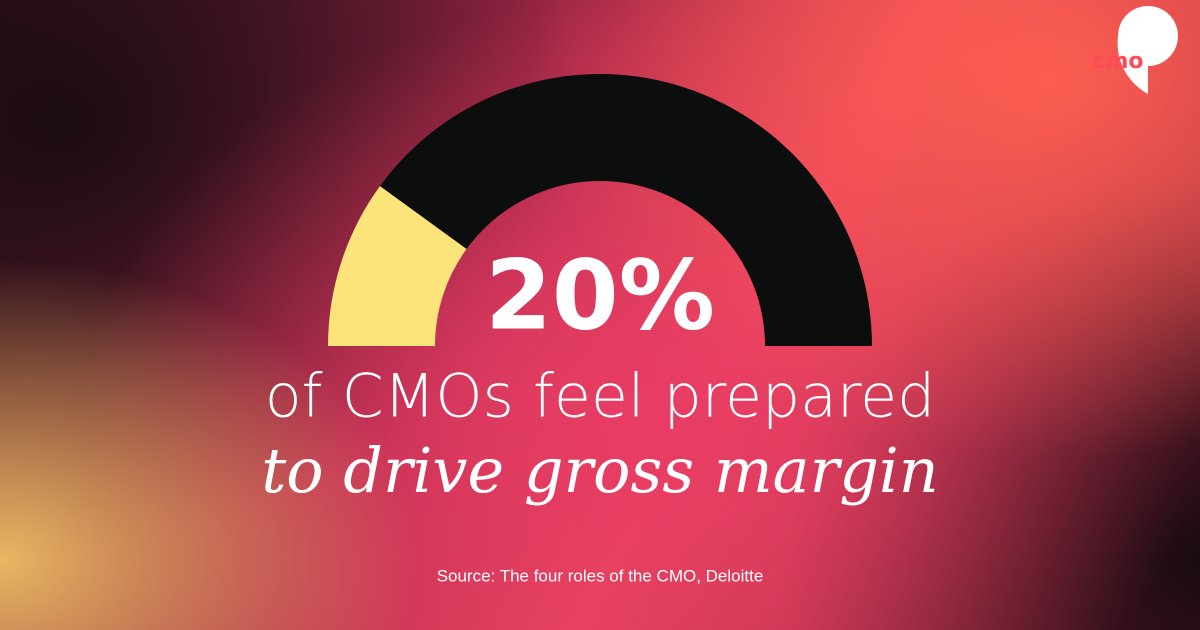  I want to click on gauge-value, so click(397, 266).